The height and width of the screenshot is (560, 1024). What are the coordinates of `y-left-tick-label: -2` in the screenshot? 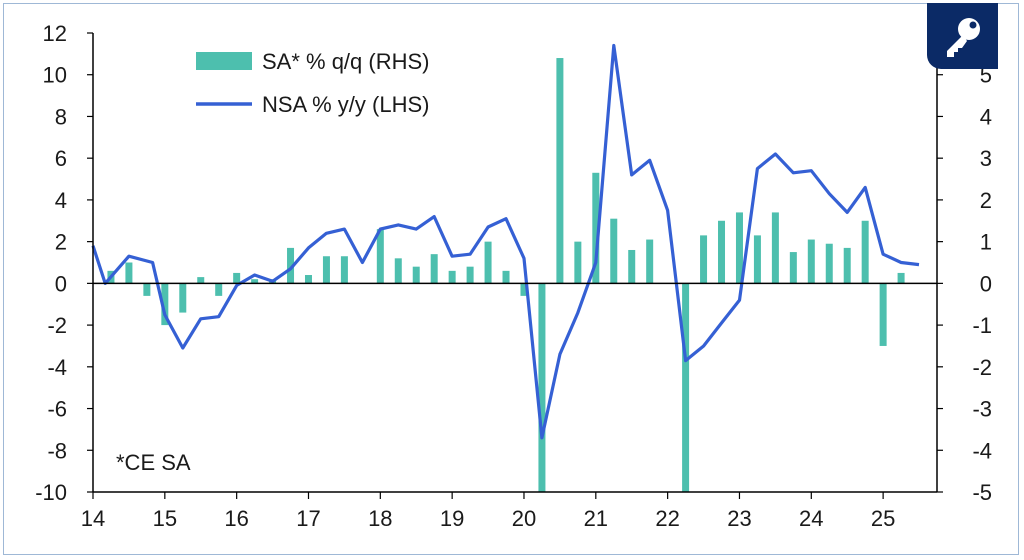 It's located at (57, 325).